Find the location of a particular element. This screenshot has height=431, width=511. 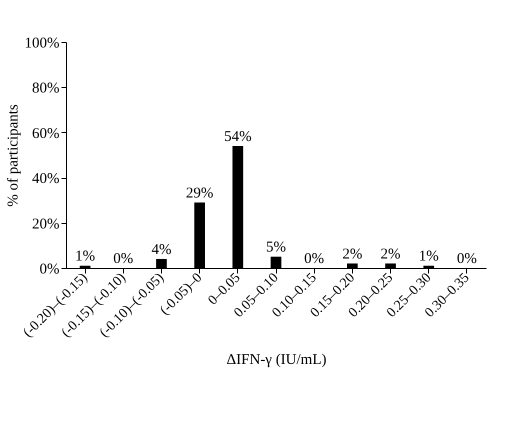

y-tick-label: 80% is located at coordinates (46, 88).